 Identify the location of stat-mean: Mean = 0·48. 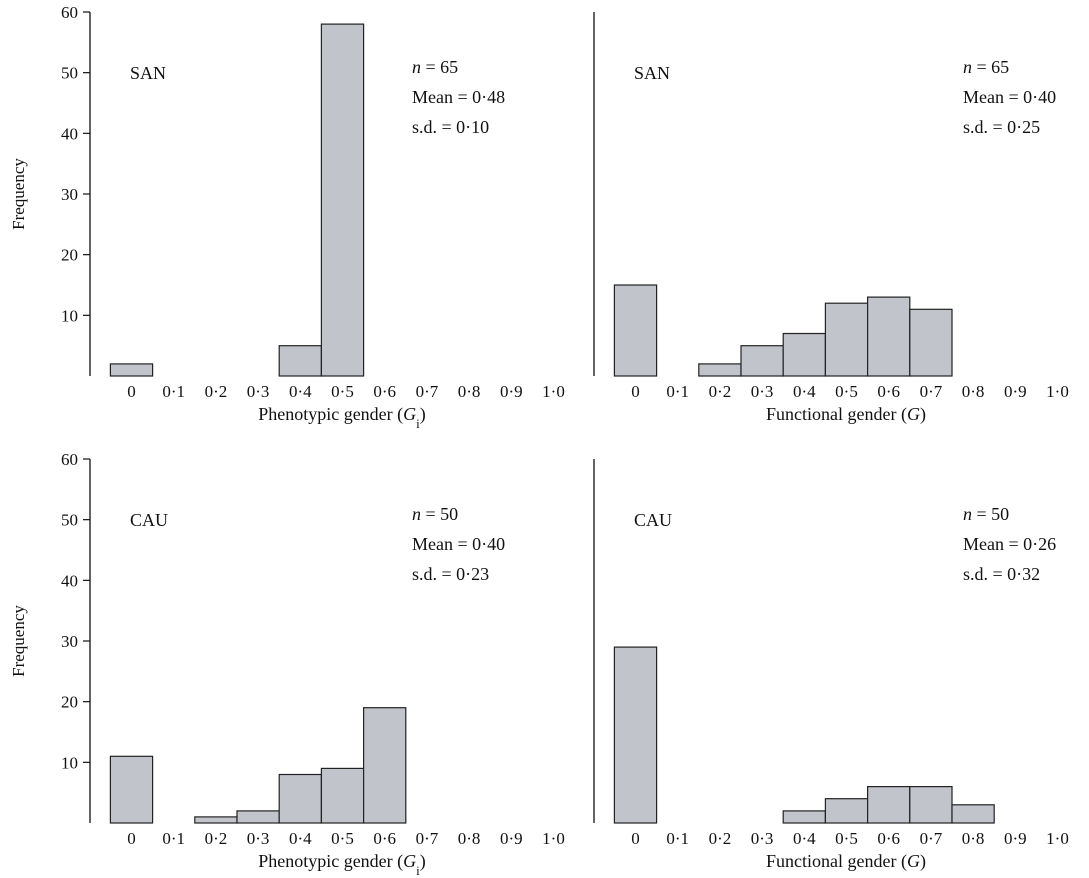
(458, 97).